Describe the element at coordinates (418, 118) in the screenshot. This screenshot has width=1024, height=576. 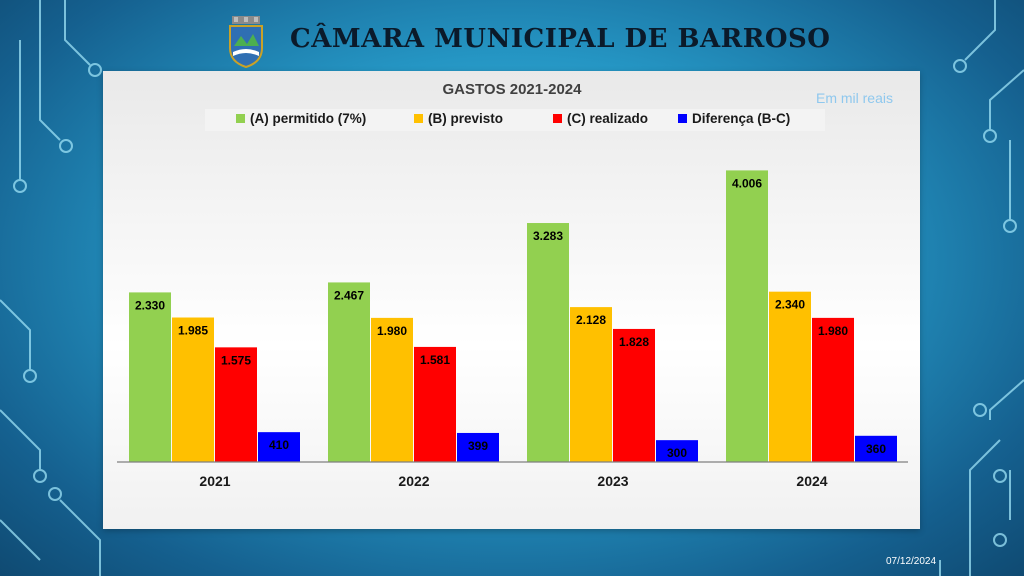
I see `legend-swatch-previsto` at that location.